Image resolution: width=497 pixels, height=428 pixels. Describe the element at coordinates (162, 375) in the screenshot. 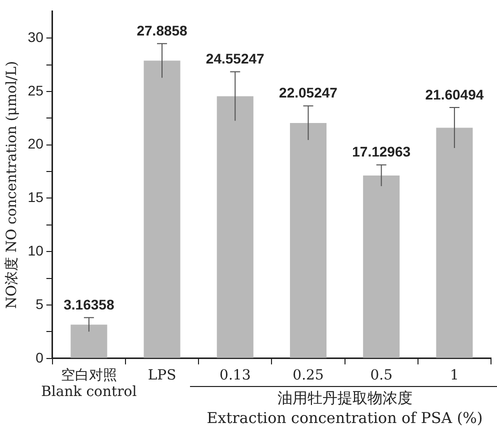

I see `x-tick-label: LPS` at that location.